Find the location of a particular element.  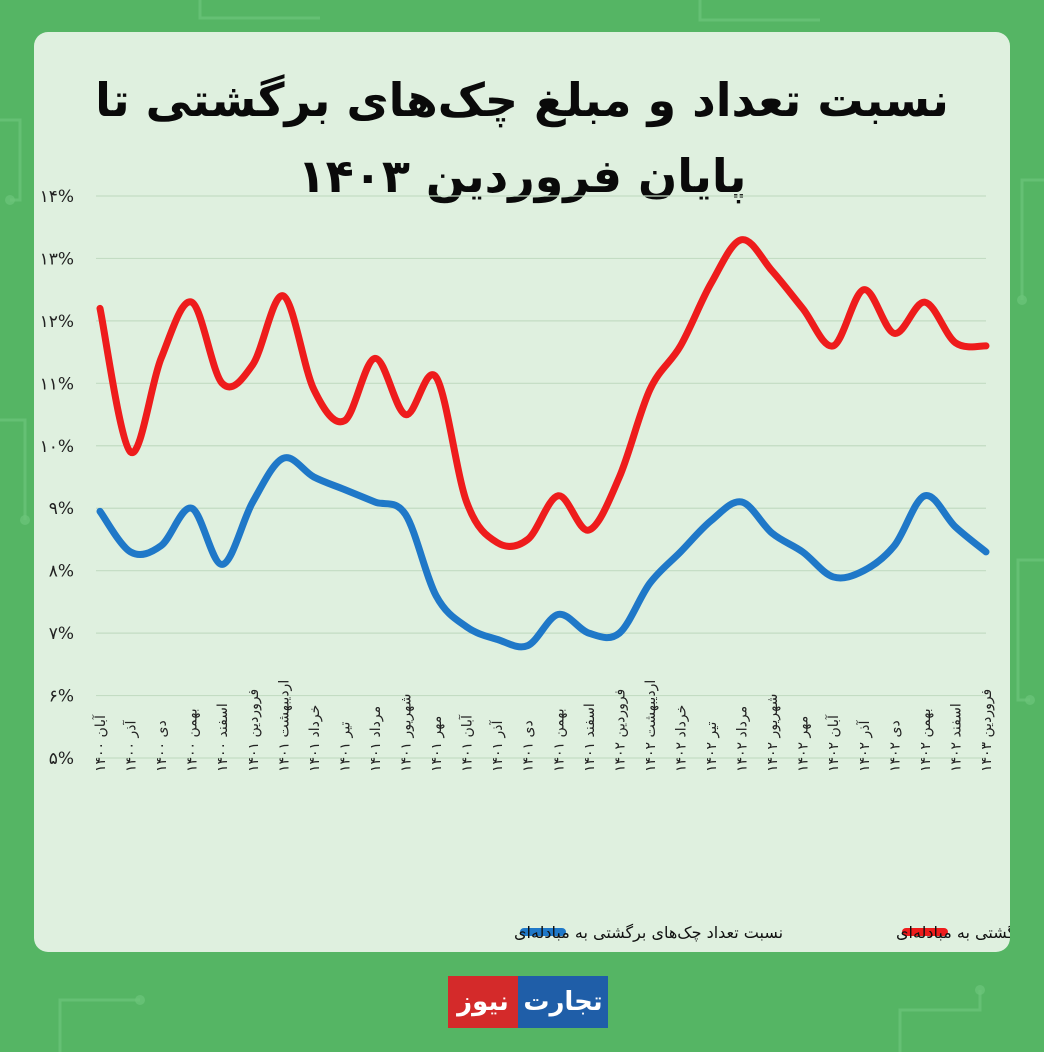

logo-part-2: نیوز is located at coordinates (483, 1002).